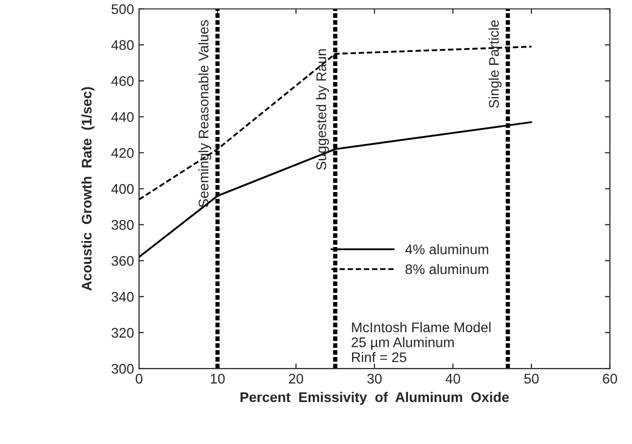 The height and width of the screenshot is (444, 632). What do you see at coordinates (374, 398) in the screenshot?
I see `x-axis-title: Percent Emissivity of Aluminum Oxide` at bounding box center [374, 398].